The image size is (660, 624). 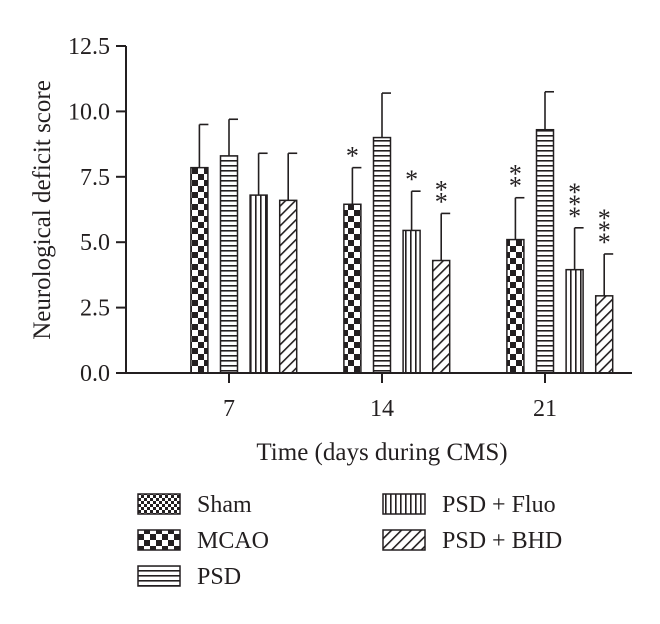 I want to click on legend-item-sham: Sham, so click(x=194, y=505).